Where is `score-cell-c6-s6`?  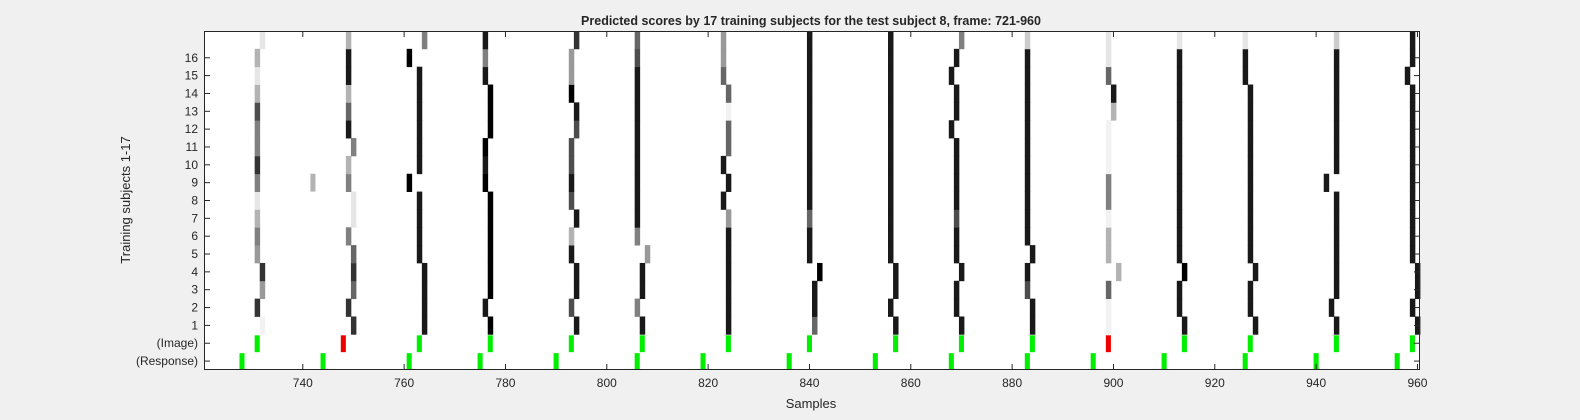 score-cell-c6-s6 is located at coordinates (637, 236).